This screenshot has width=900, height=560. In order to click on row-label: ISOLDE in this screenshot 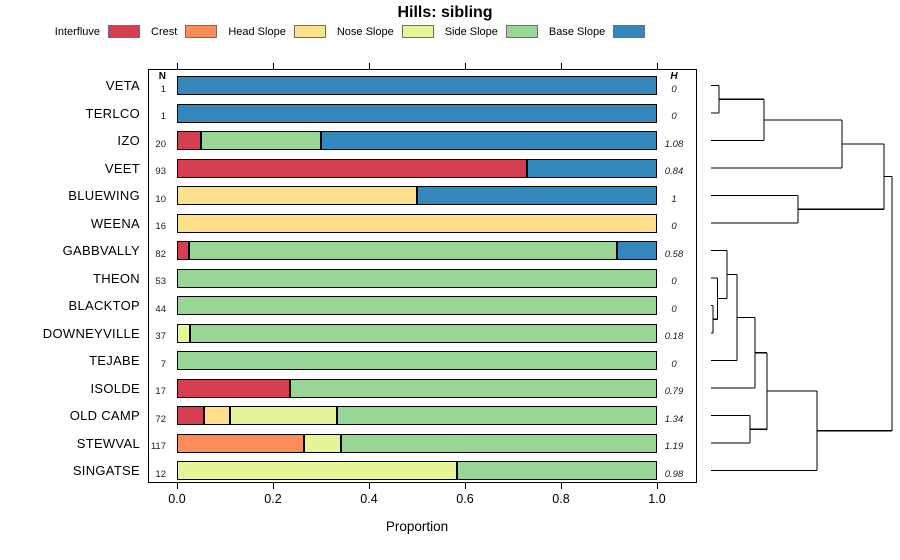, I will do `click(115, 388)`.